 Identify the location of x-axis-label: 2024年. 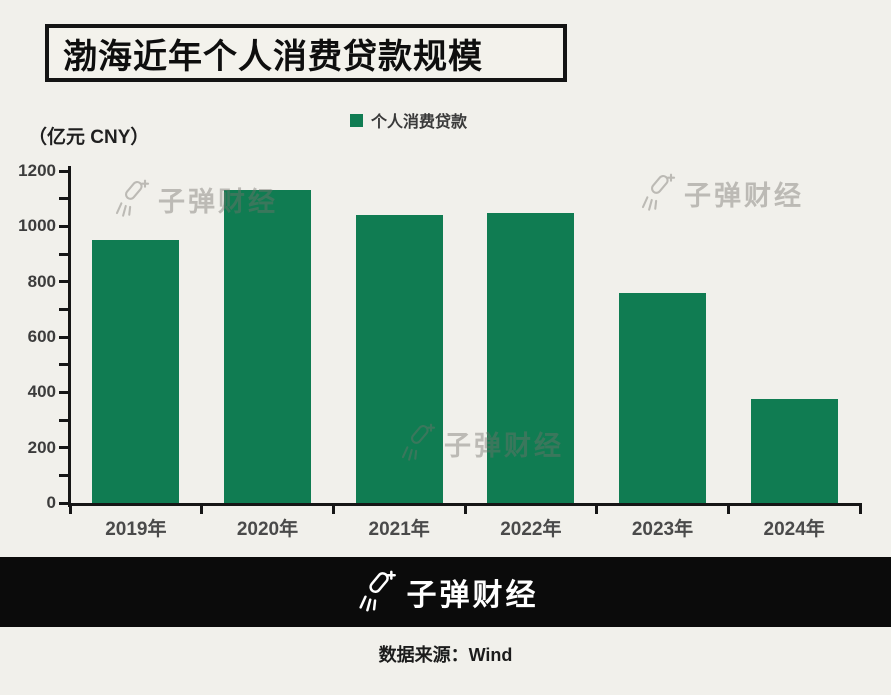
(794, 529).